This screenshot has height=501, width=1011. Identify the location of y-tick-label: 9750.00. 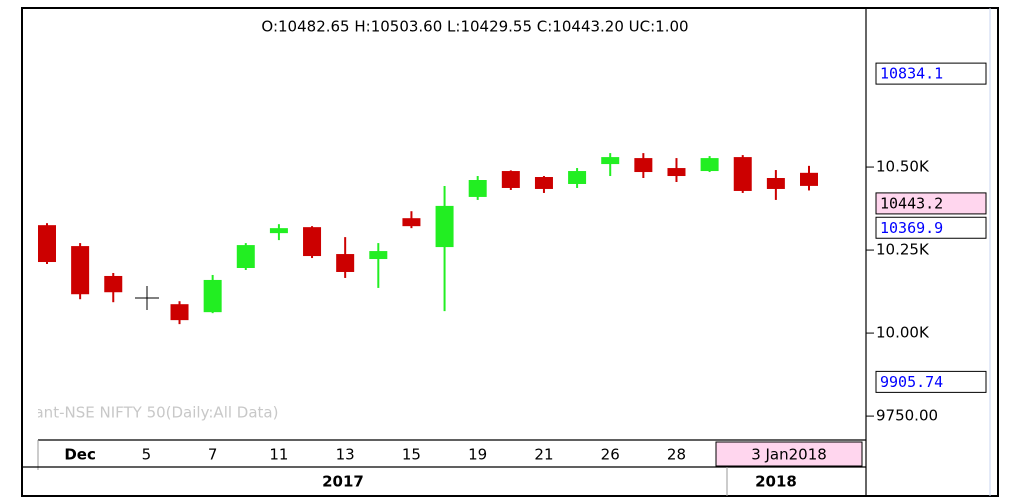
(907, 416).